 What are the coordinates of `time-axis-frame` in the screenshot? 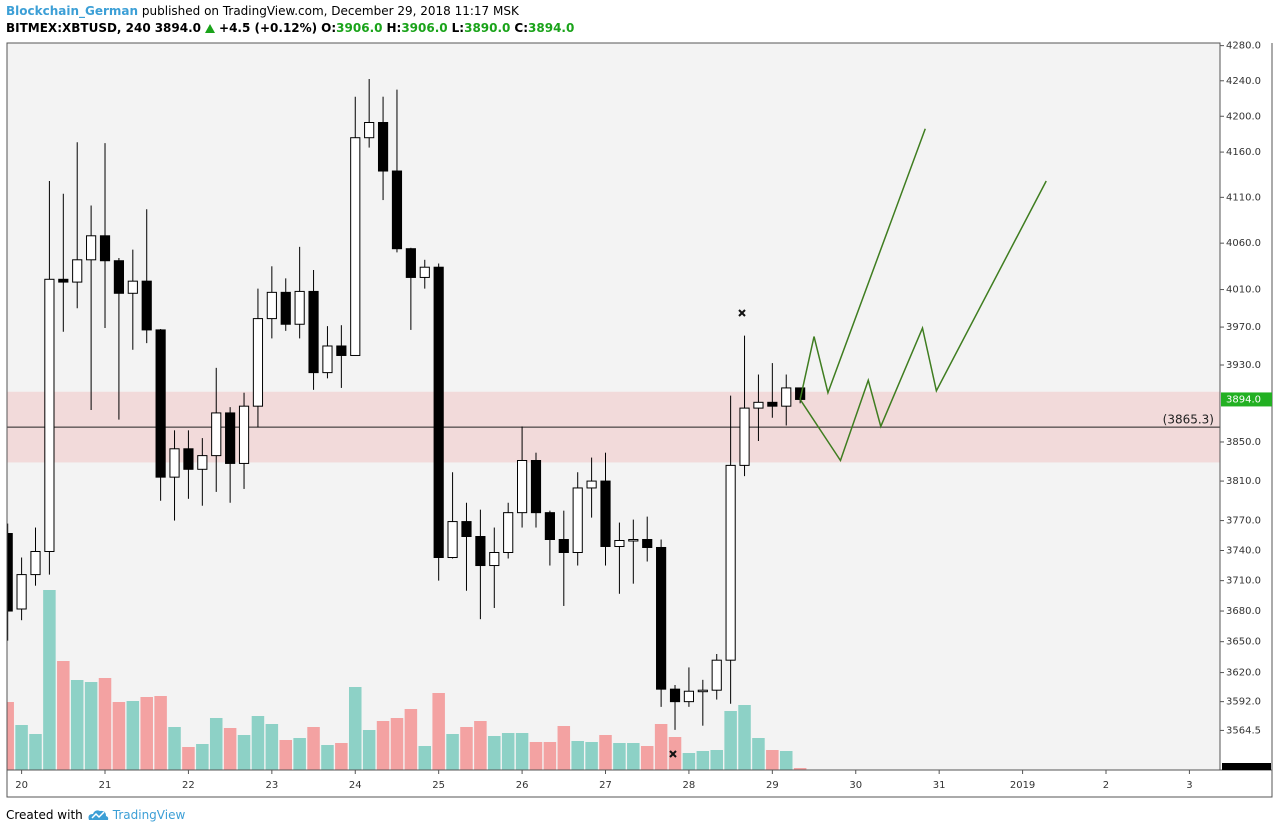 It's located at (639, 783).